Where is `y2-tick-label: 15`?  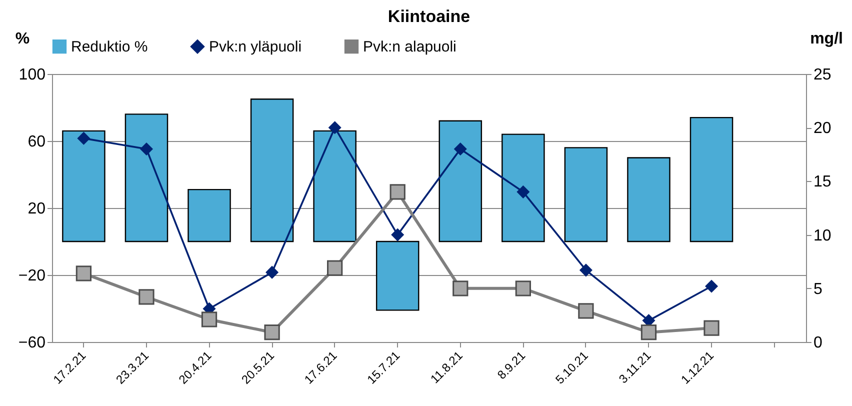
y2-tick-label: 15 is located at coordinates (823, 182).